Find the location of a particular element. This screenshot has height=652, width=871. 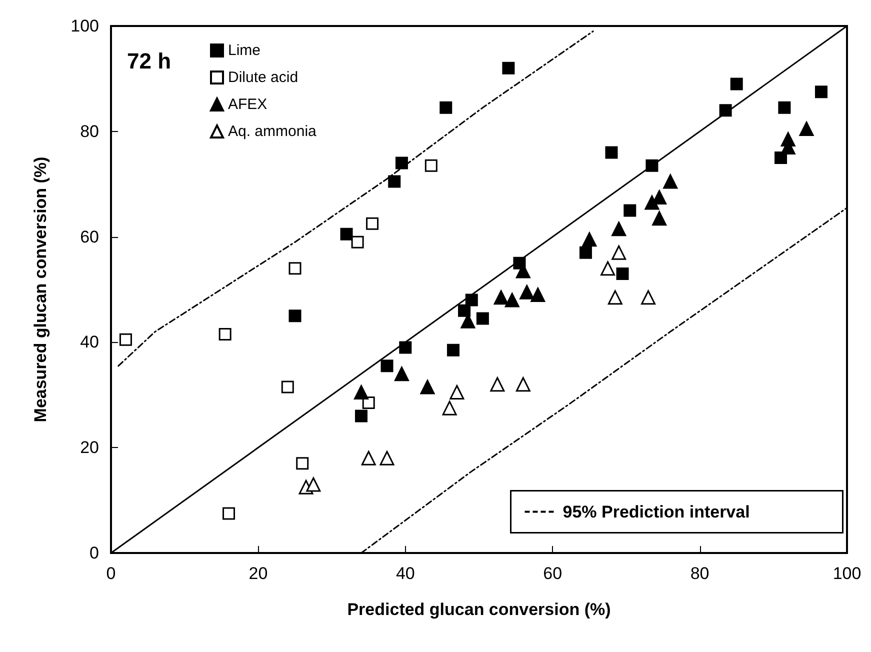

y-tick-label: 20 is located at coordinates (89, 448).